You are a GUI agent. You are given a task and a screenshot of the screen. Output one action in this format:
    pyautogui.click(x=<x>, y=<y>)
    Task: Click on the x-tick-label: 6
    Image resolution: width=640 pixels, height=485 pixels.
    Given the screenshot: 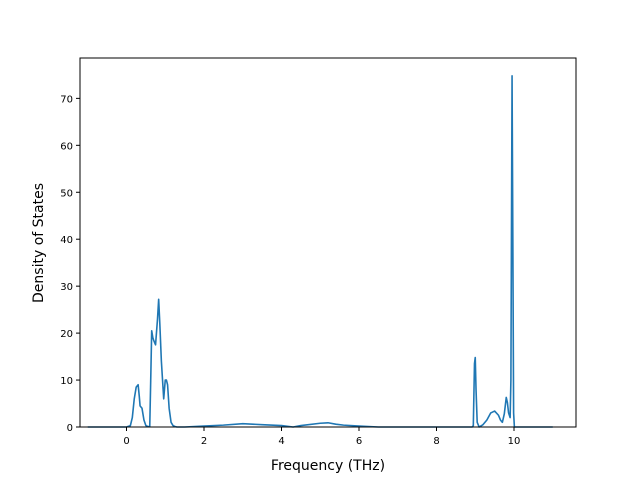 What is the action you would take?
    pyautogui.click(x=359, y=441)
    